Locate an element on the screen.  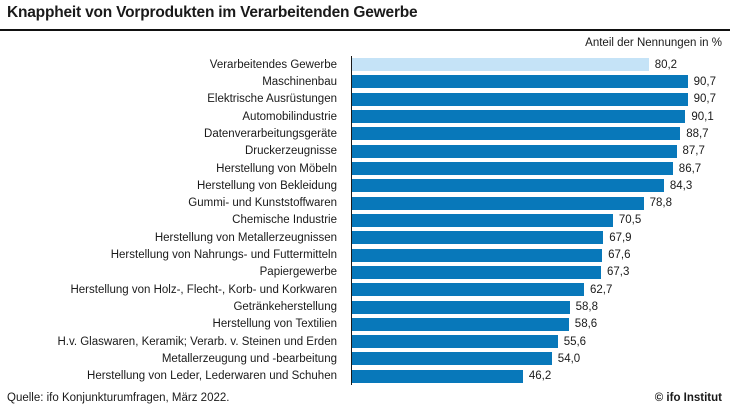
value-label: 46,2 is located at coordinates (540, 376).